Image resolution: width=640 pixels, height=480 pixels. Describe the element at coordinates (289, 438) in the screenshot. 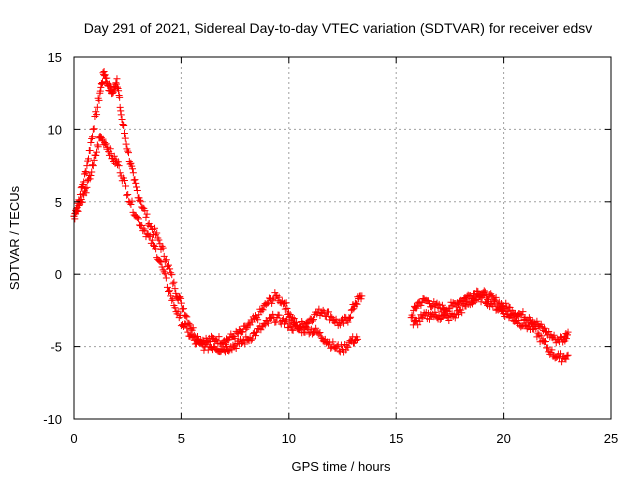

I see `x-tick-label: 10` at that location.